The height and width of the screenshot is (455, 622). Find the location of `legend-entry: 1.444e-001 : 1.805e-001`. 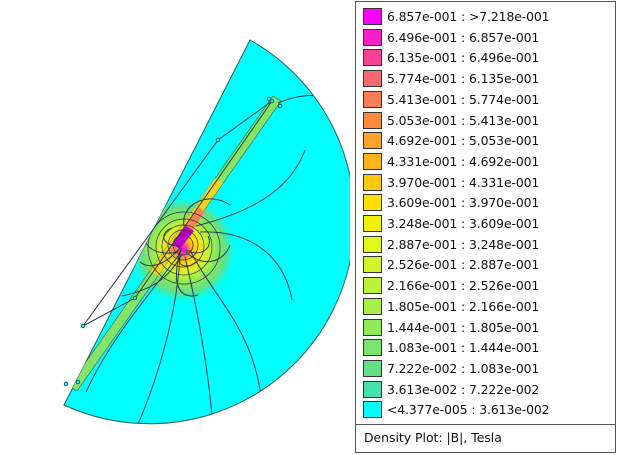

legend-entry: 1.444e-001 : 1.805e-001 is located at coordinates (451, 327).